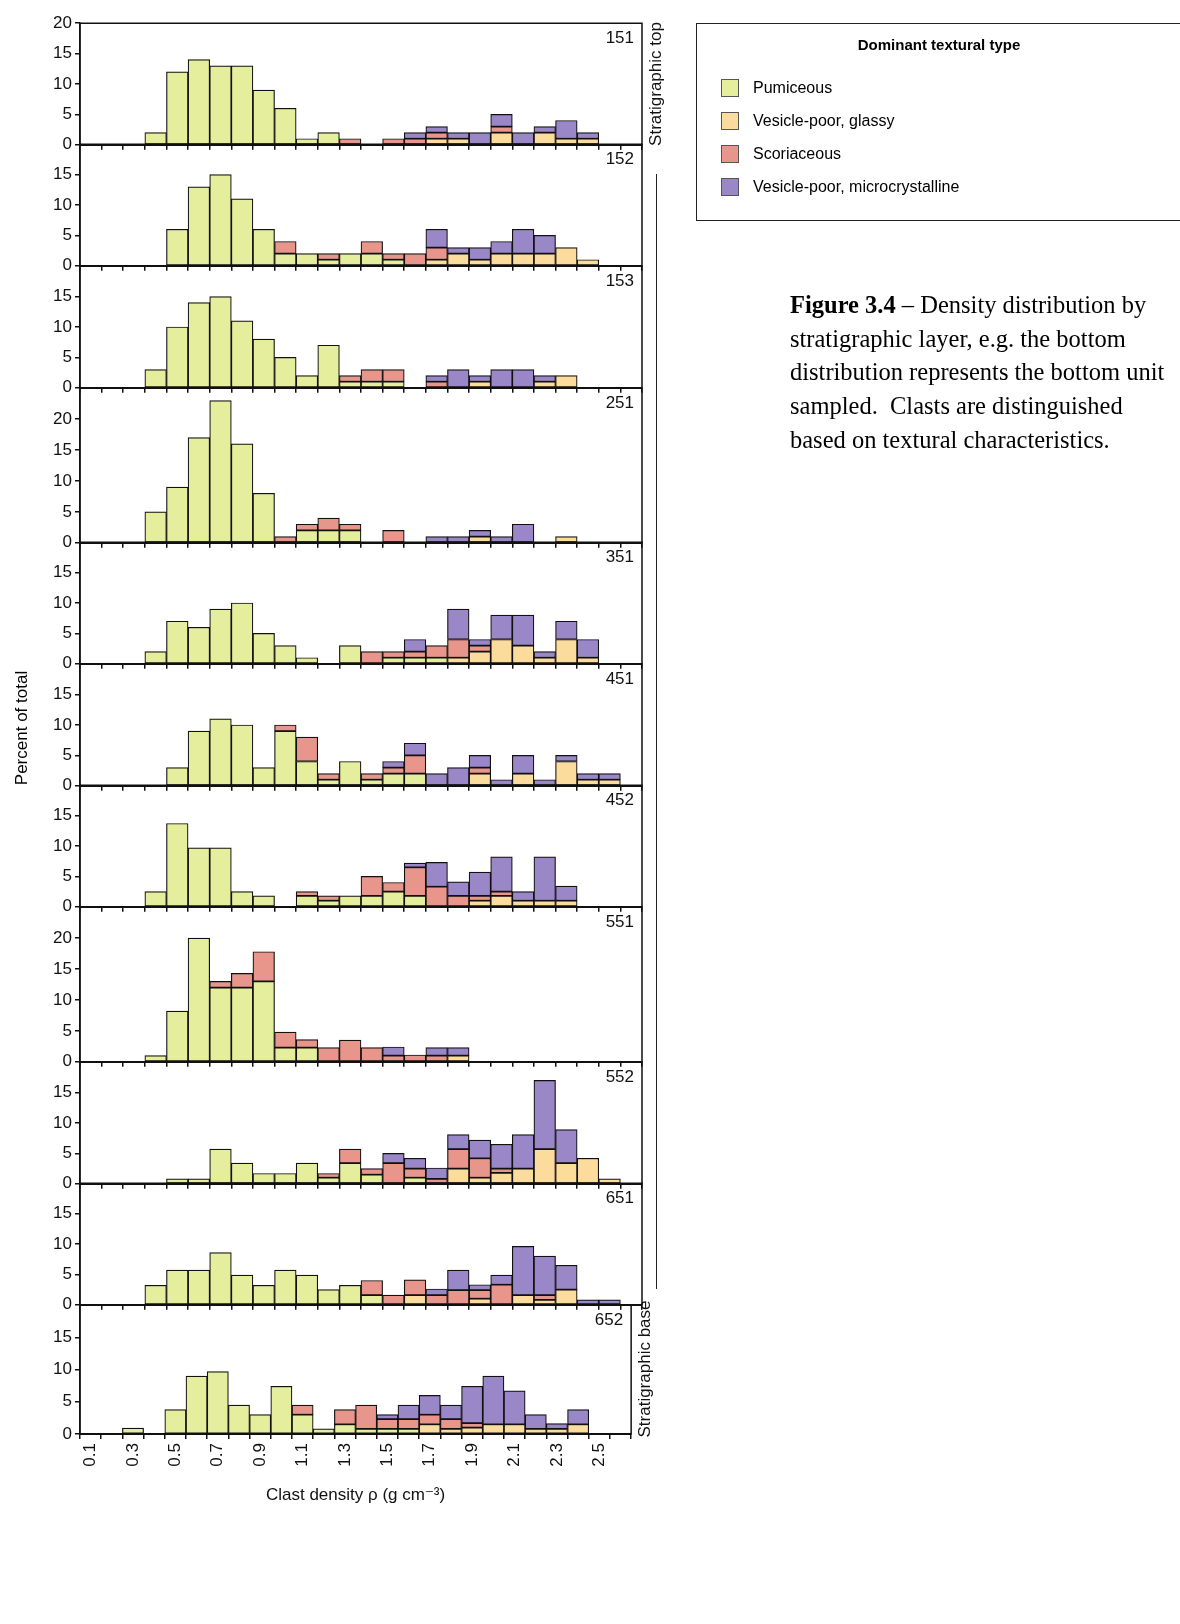 The image size is (1180, 1624). Describe the element at coordinates (793, 87) in the screenshot. I see `legend-label: Pumiceous` at that location.